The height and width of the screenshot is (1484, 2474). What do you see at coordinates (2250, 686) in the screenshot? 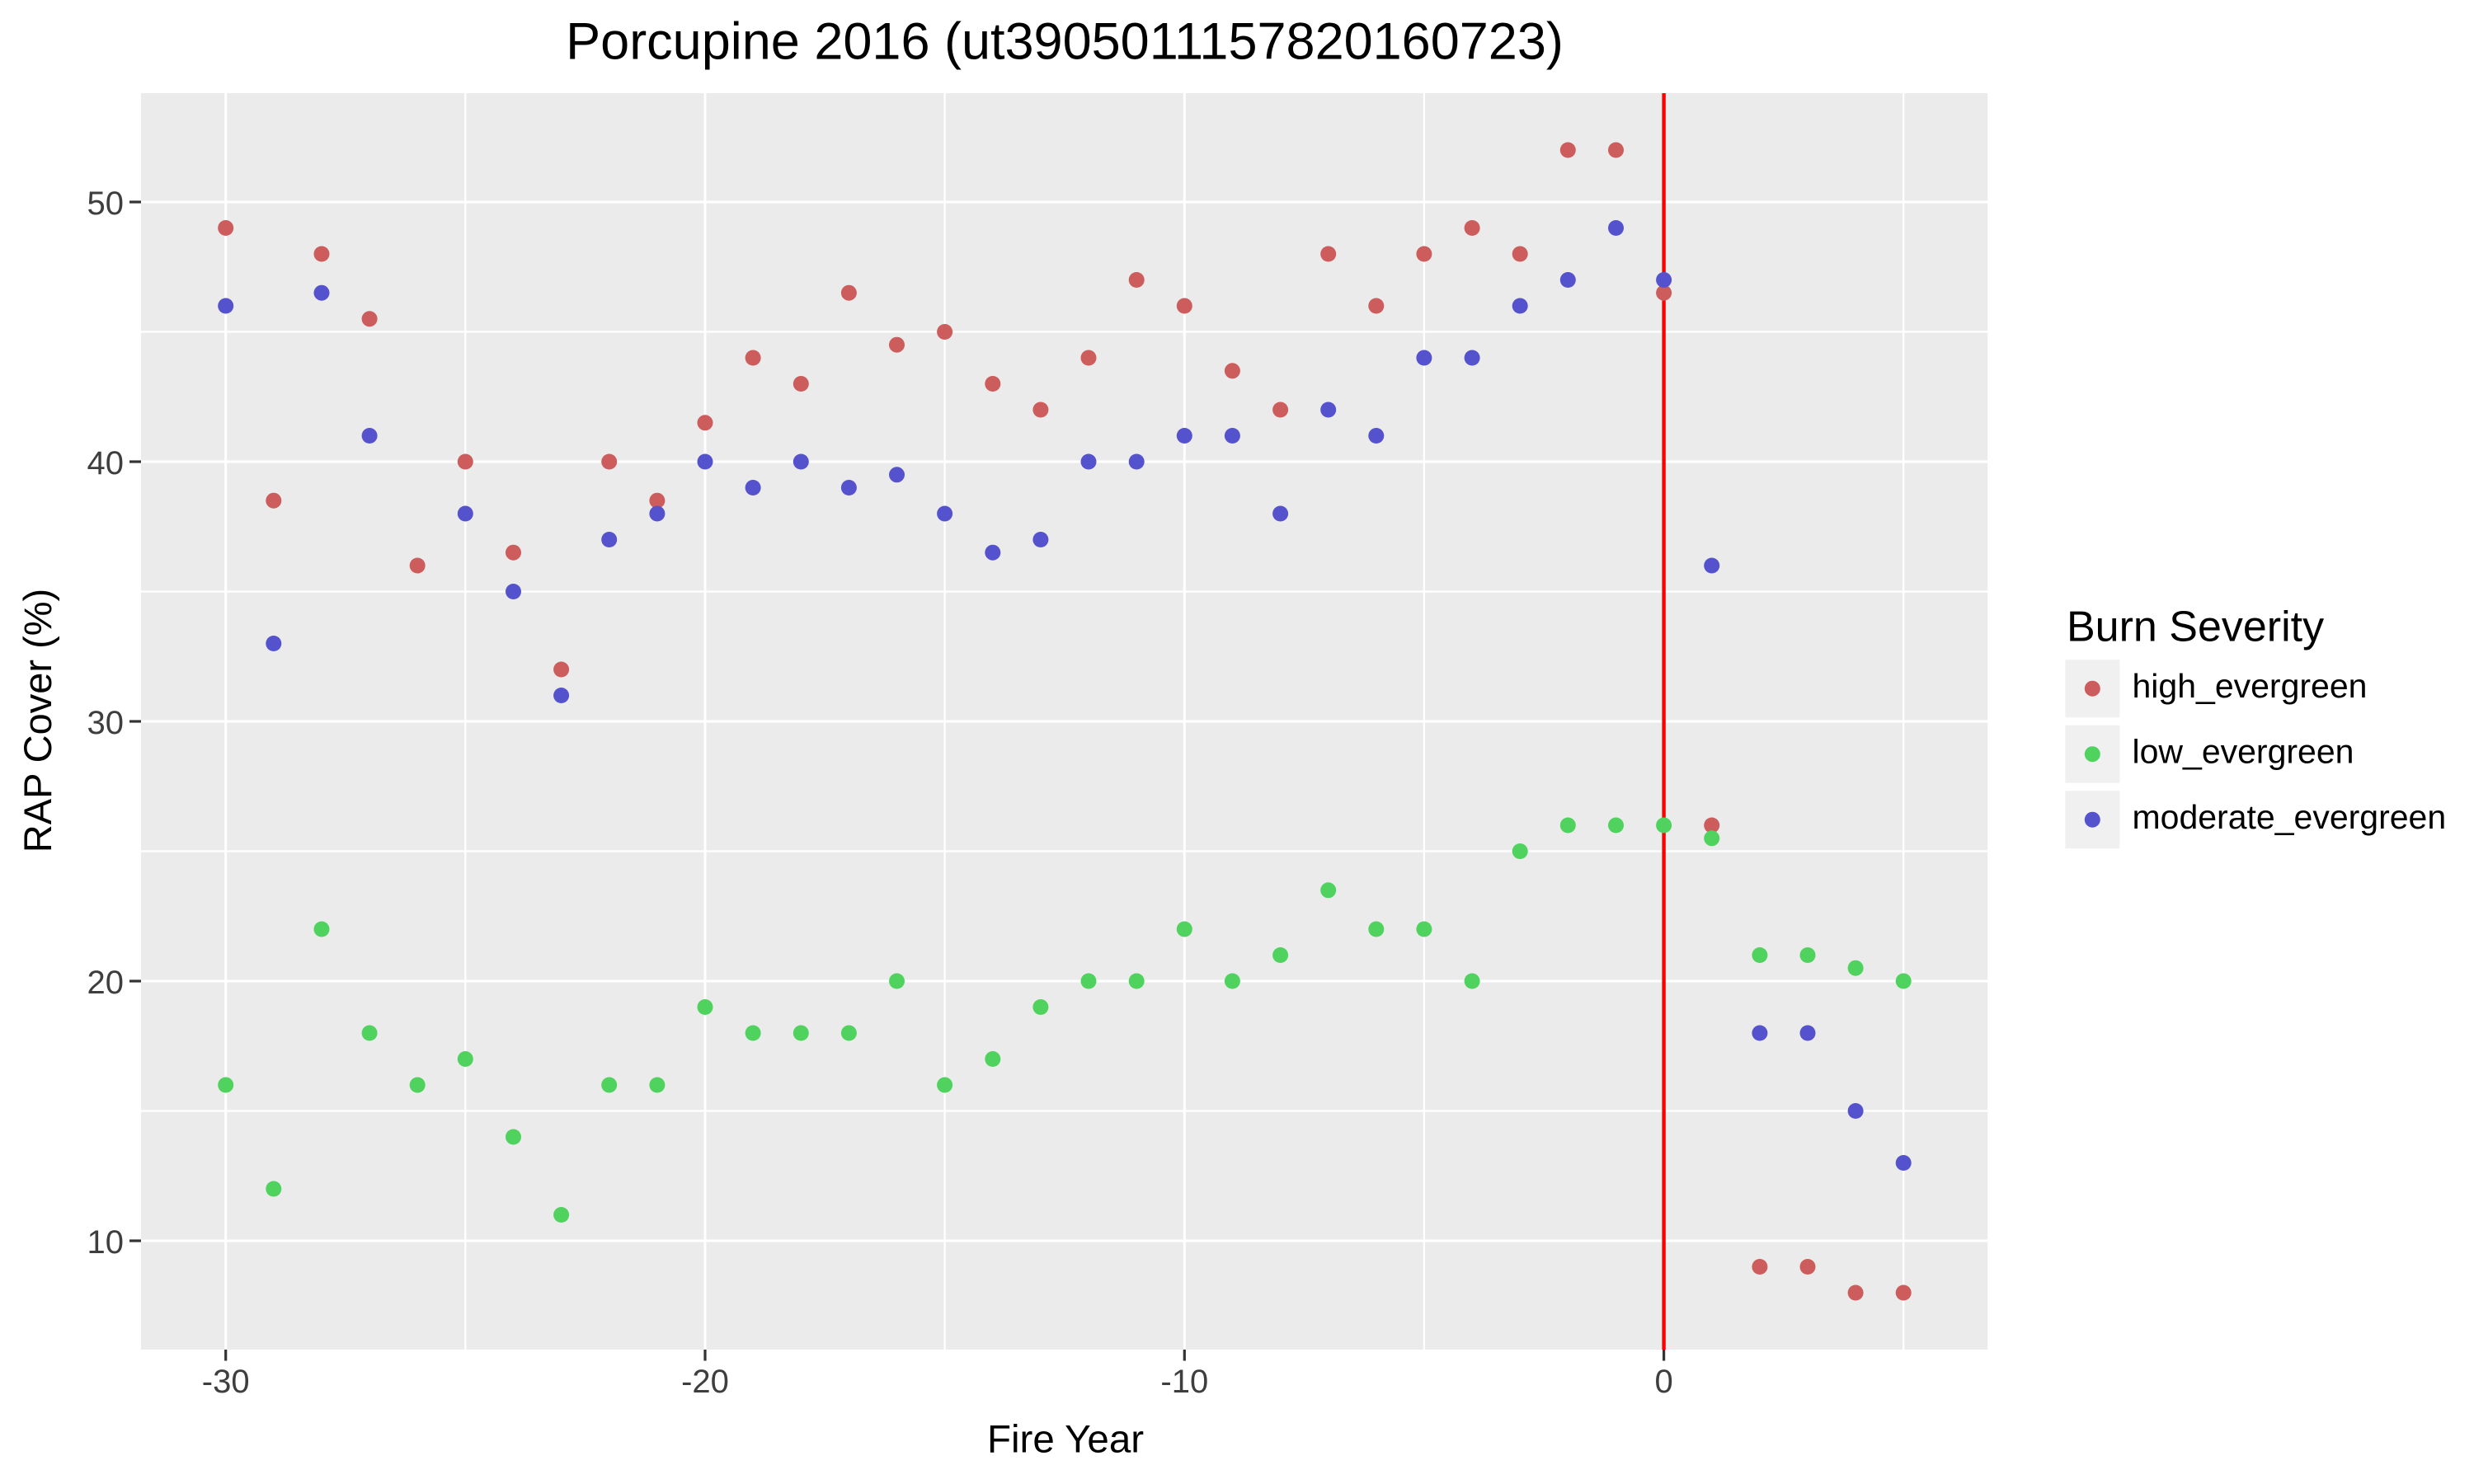
I see `svg-text: high_evergreen` at bounding box center [2250, 686].